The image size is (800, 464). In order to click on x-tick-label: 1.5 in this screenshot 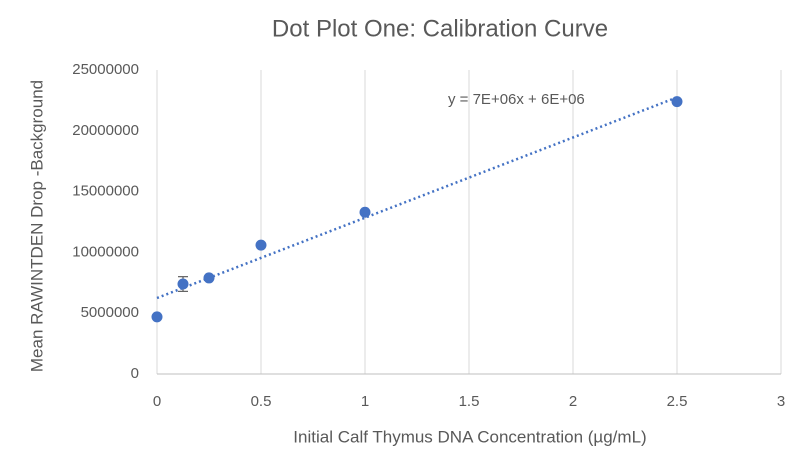, I will do `click(469, 401)`.